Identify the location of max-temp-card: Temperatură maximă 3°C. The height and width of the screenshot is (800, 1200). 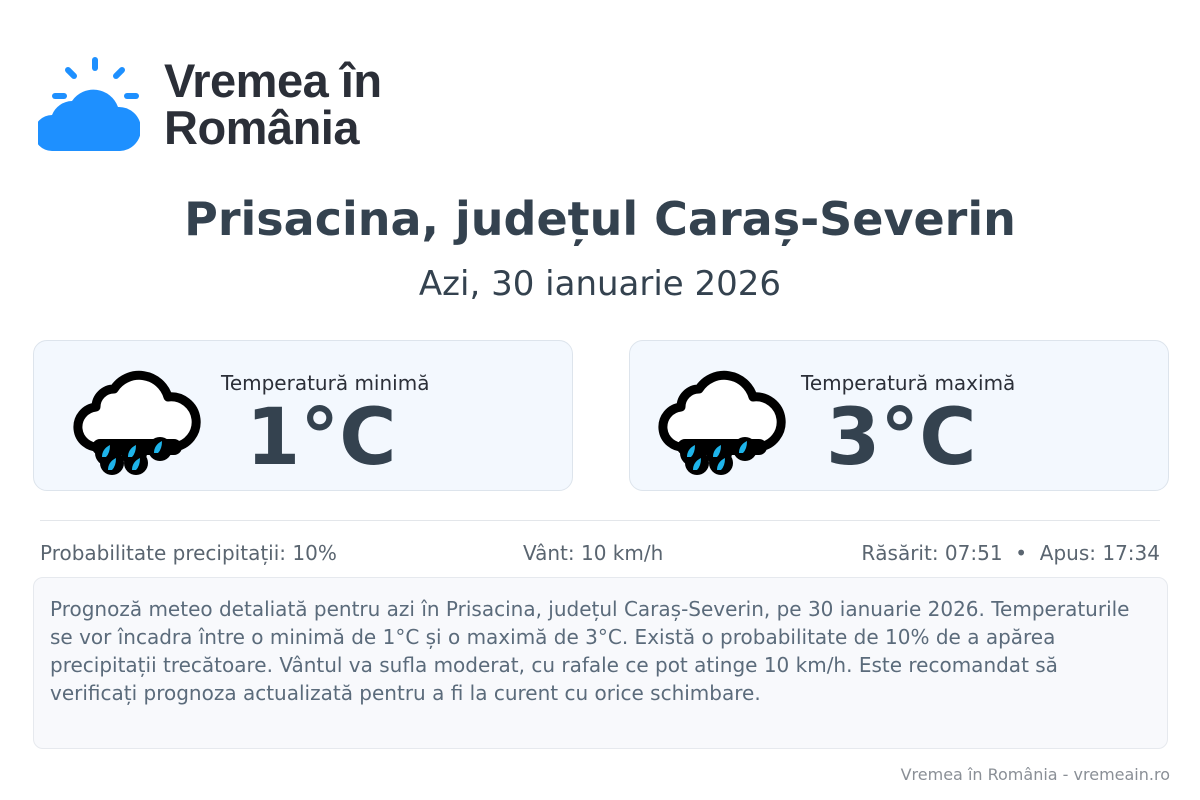
(899, 415).